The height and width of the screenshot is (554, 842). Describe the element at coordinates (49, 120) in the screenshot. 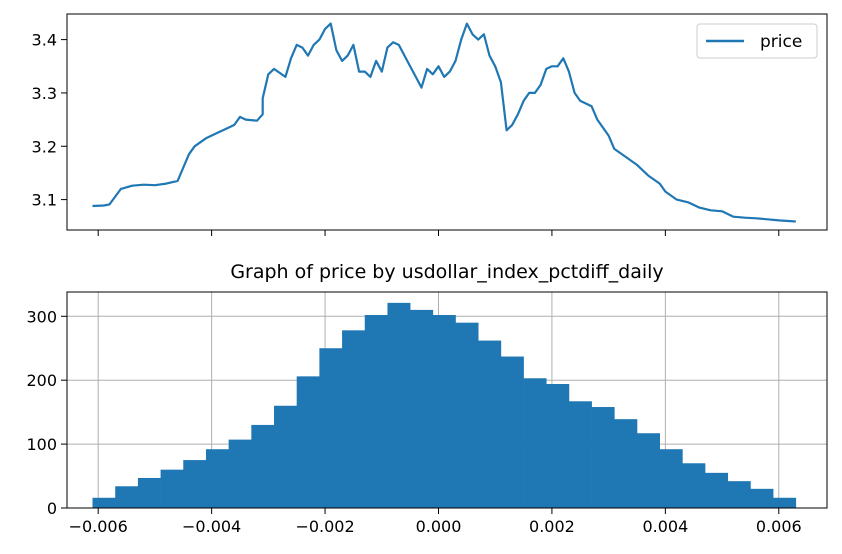

I see `line-chart-y-ticks: 3.1 3.2 3.3 3.4` at that location.